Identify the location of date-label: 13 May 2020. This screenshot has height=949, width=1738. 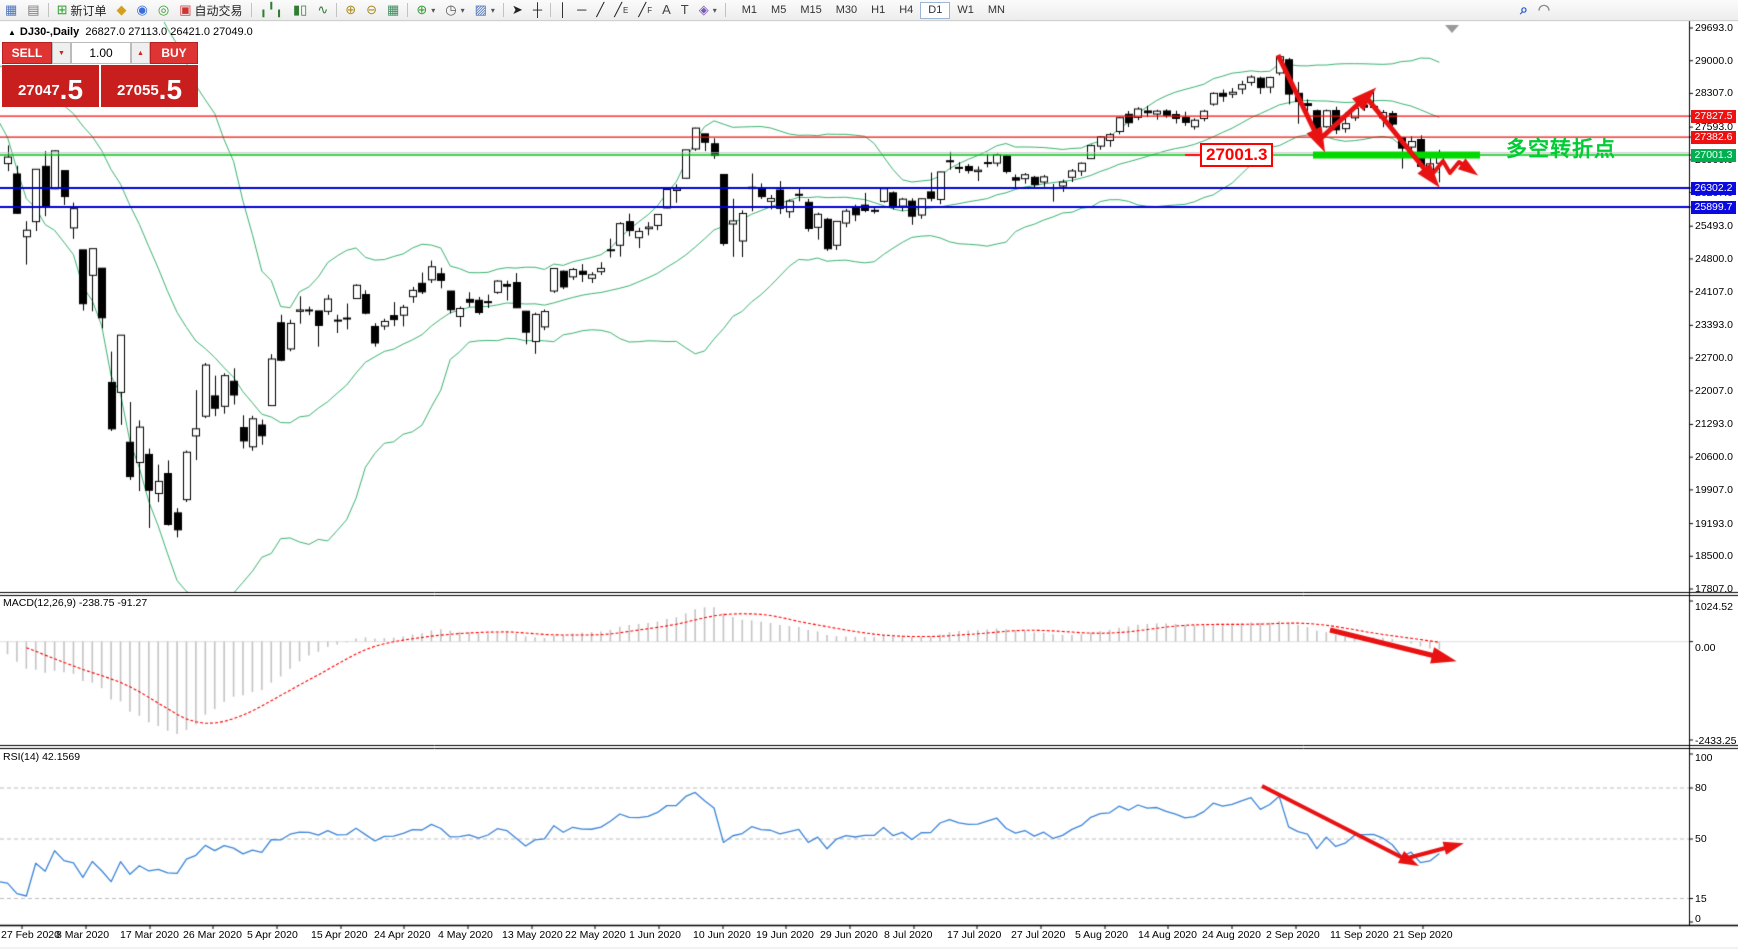
(532, 935).